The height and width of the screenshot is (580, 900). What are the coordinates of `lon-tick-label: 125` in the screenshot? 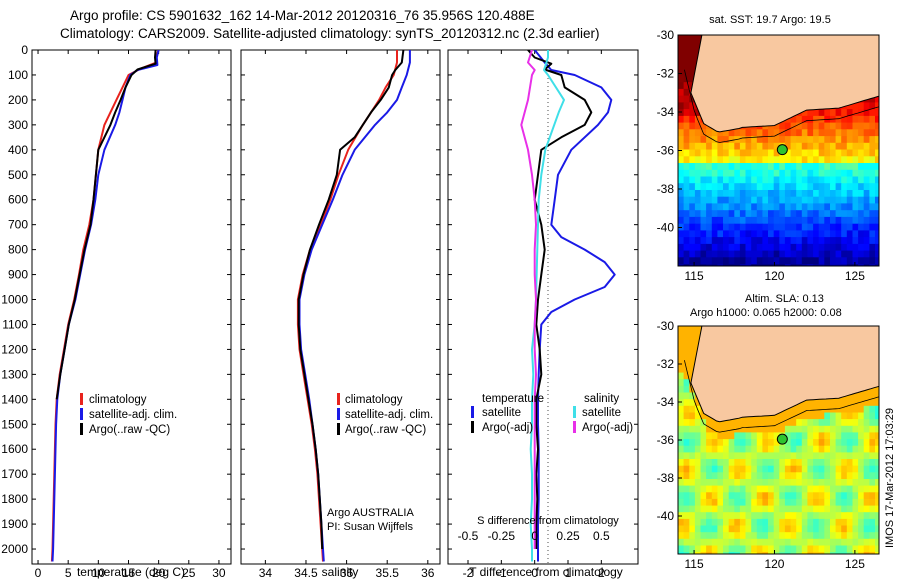 It's located at (855, 564).